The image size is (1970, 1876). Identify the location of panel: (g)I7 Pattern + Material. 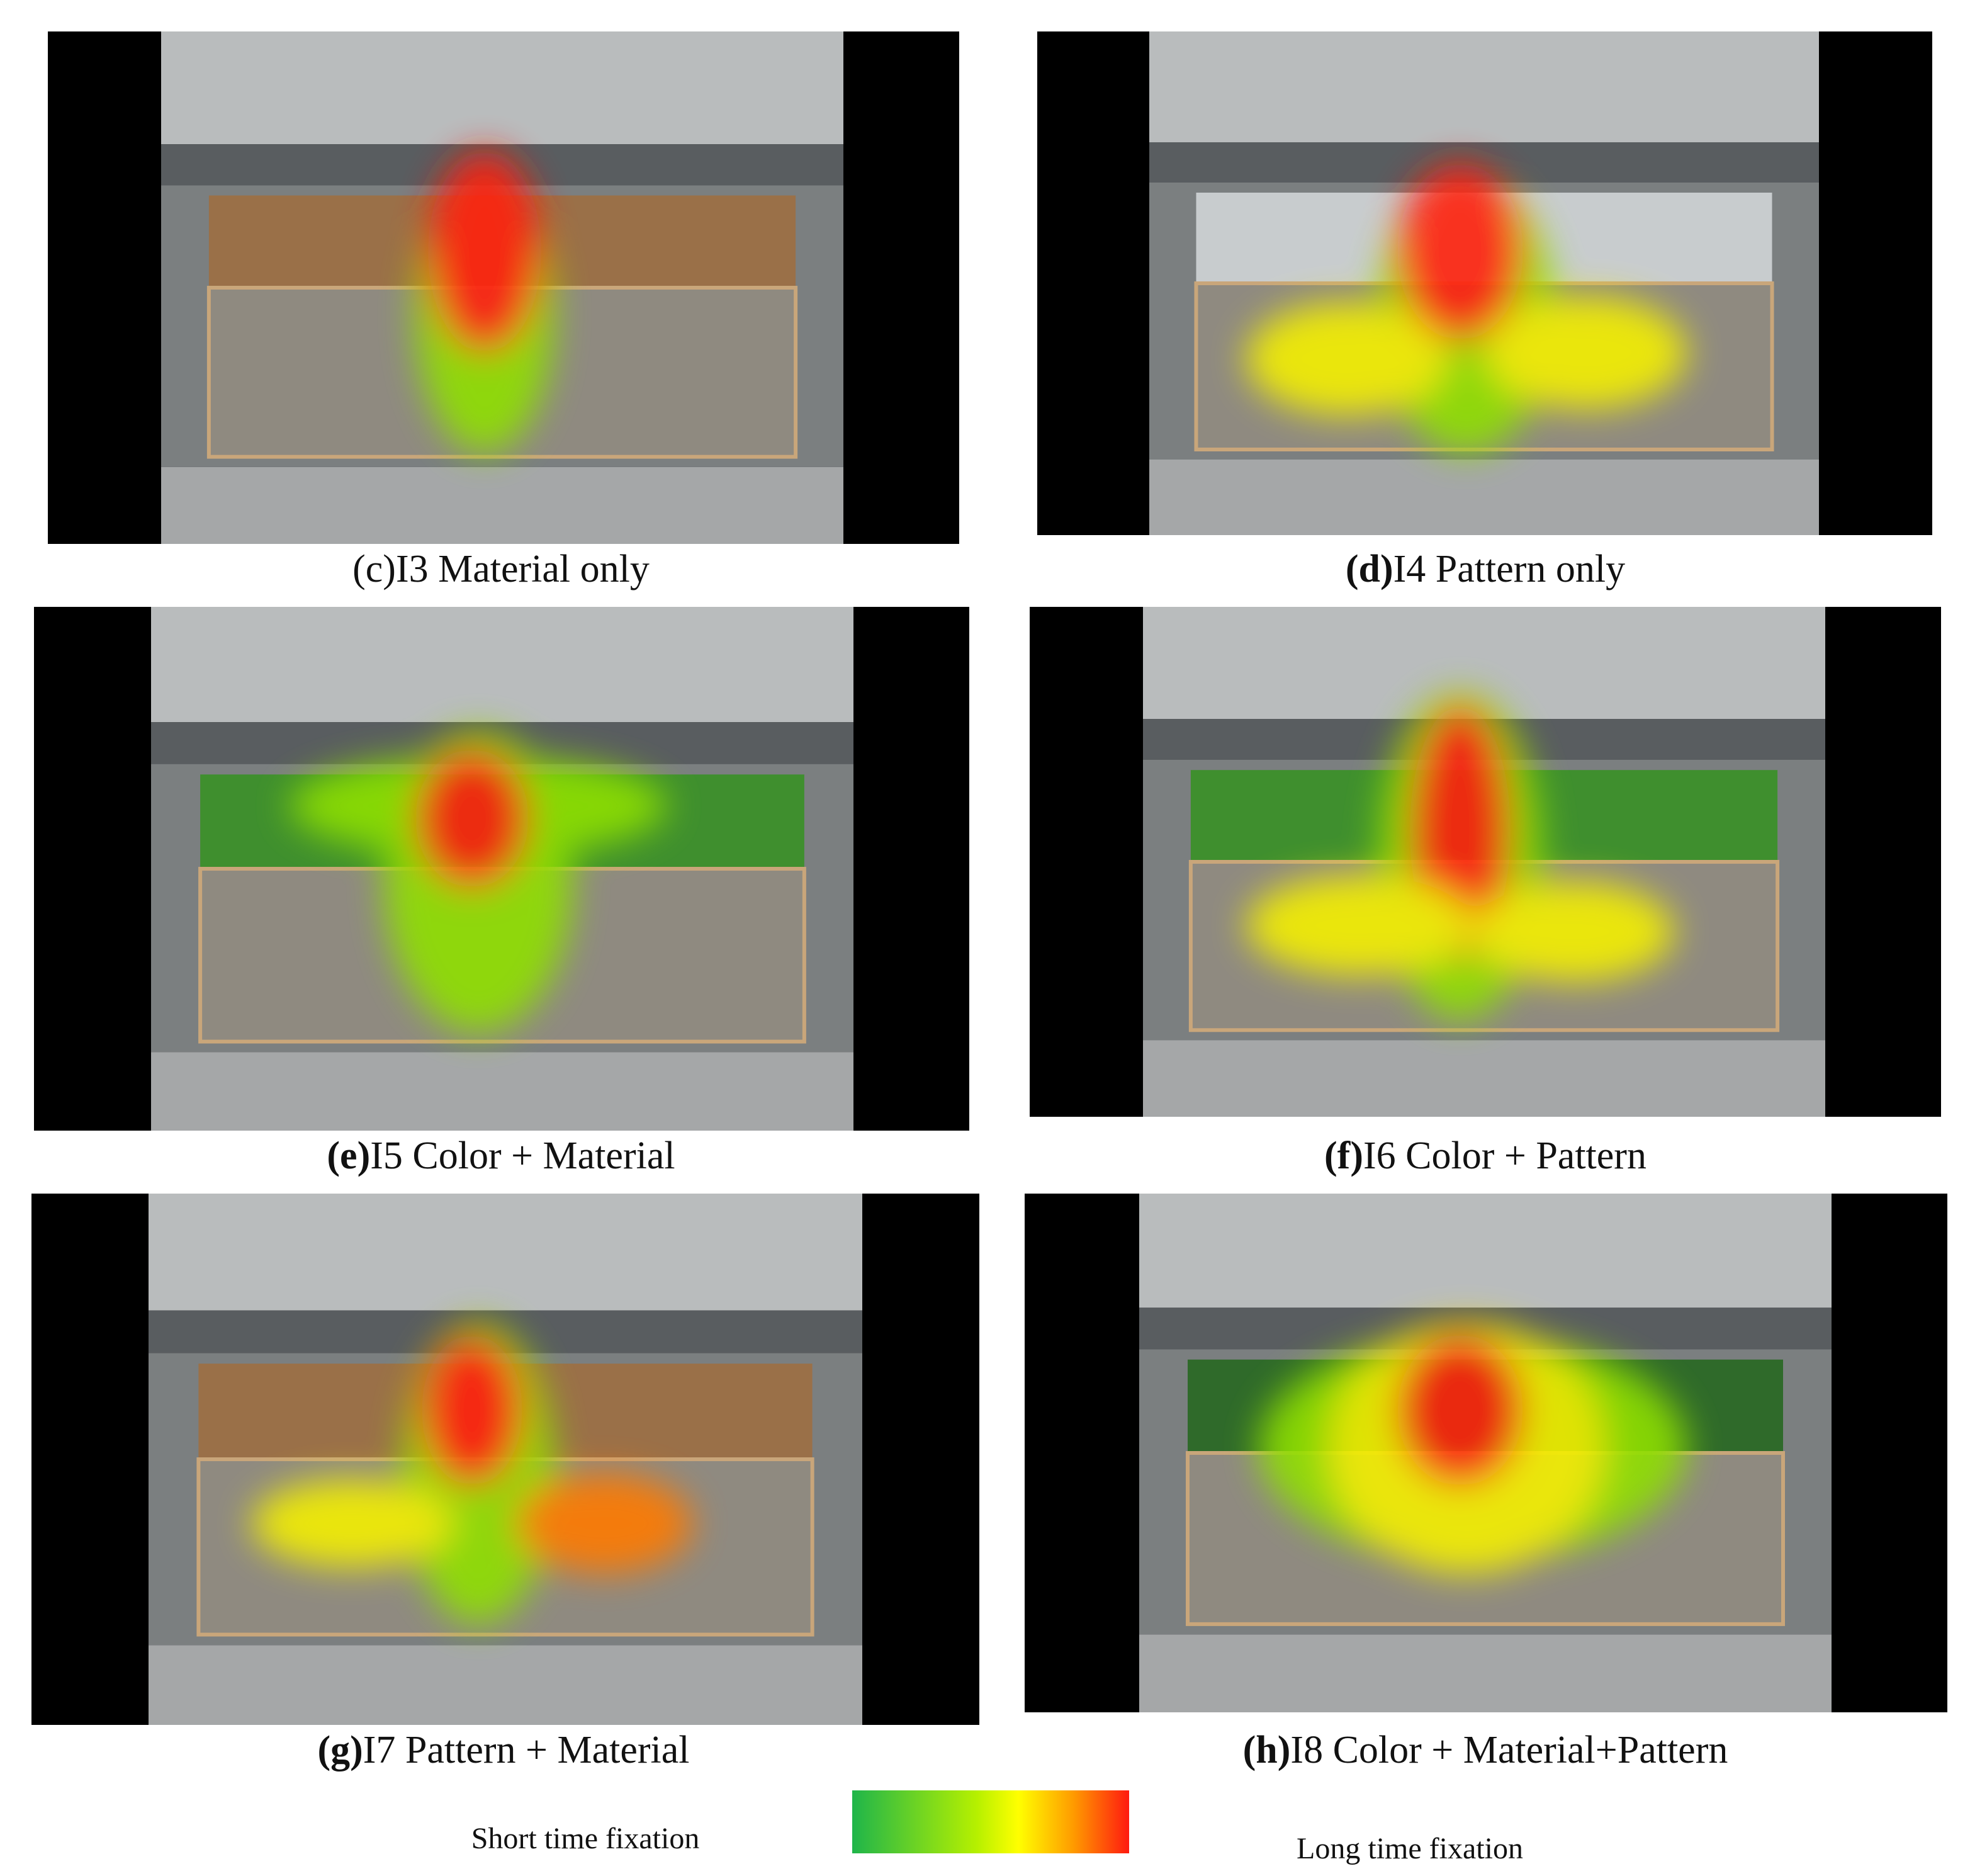
(505, 1482).